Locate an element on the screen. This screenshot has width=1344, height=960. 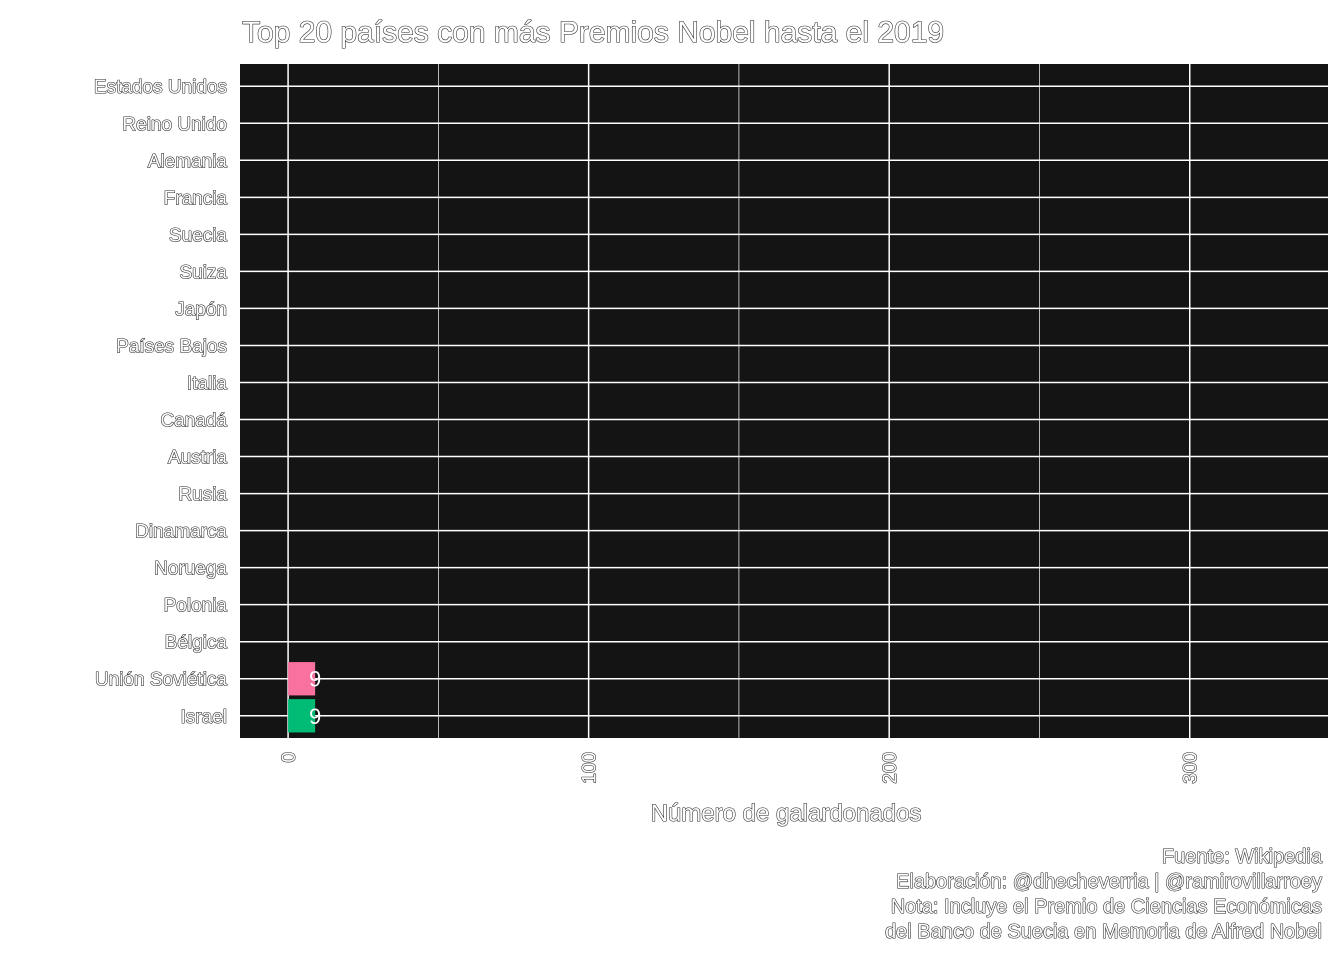
category-label: Japón is located at coordinates (201, 309).